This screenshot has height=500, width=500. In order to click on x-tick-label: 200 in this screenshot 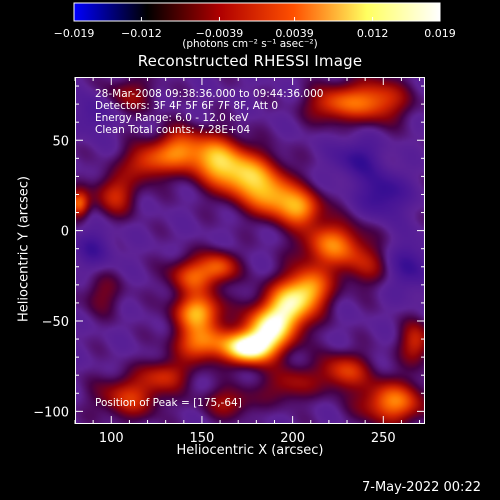, I will do `click(292, 438)`.